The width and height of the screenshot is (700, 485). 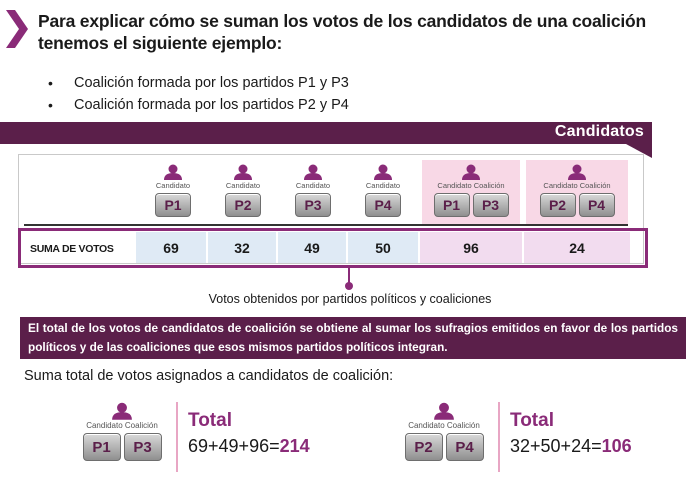 I want to click on formula-result: 106, so click(x=616, y=446).